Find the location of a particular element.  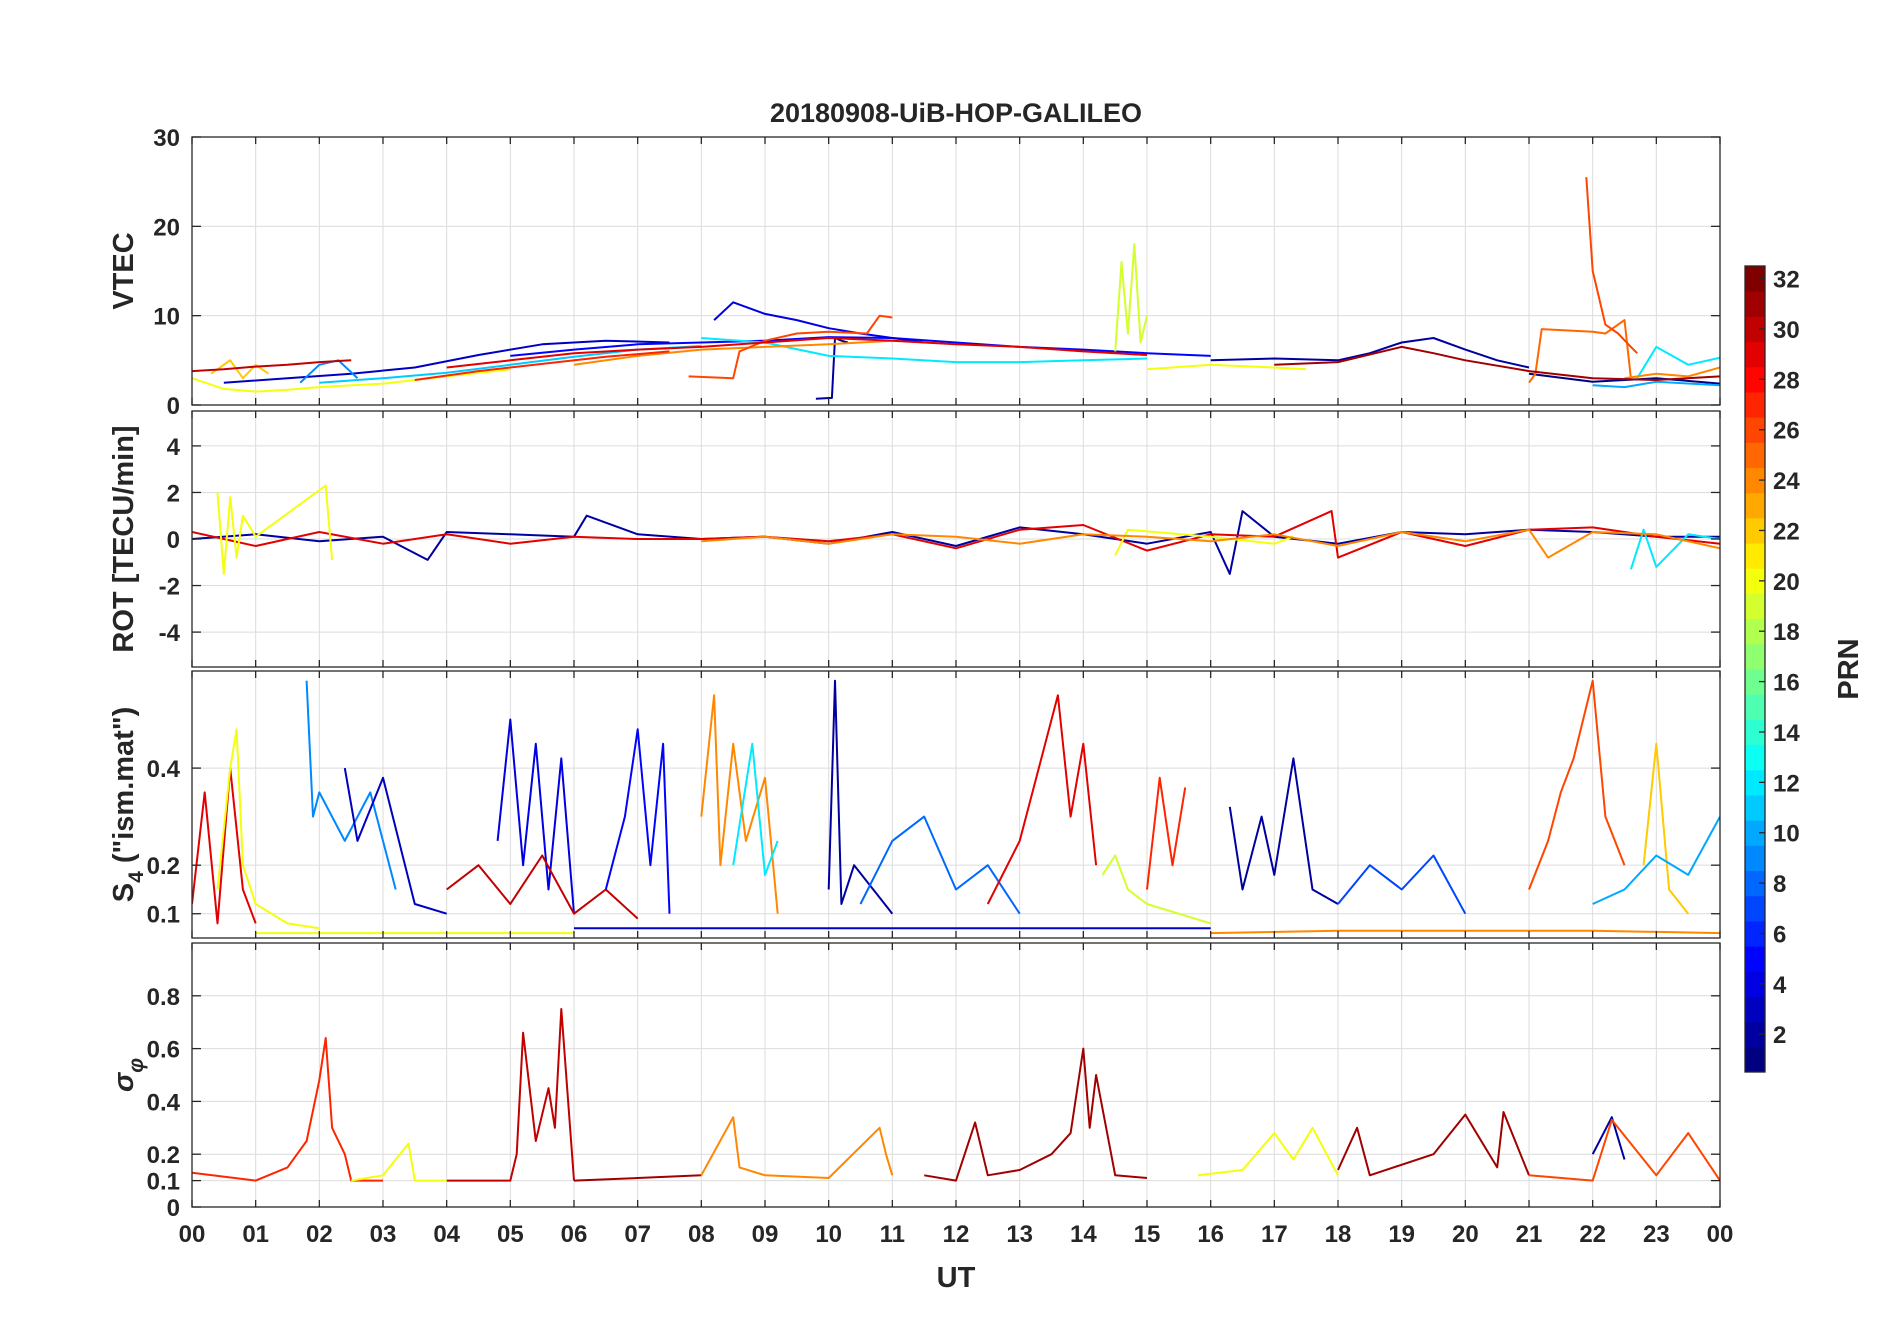

colorbar-frame is located at coordinates (1755, 669).